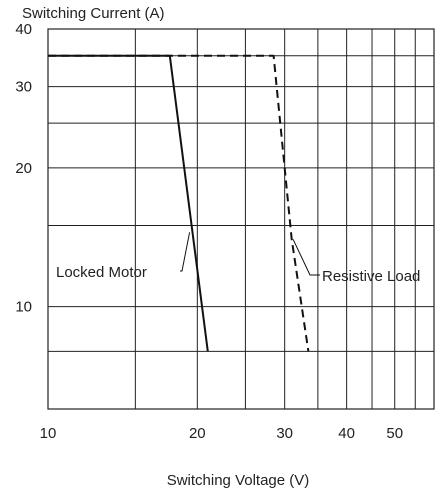  What do you see at coordinates (238, 480) in the screenshot?
I see `x-axis-label: Switching Voltage (V)` at bounding box center [238, 480].